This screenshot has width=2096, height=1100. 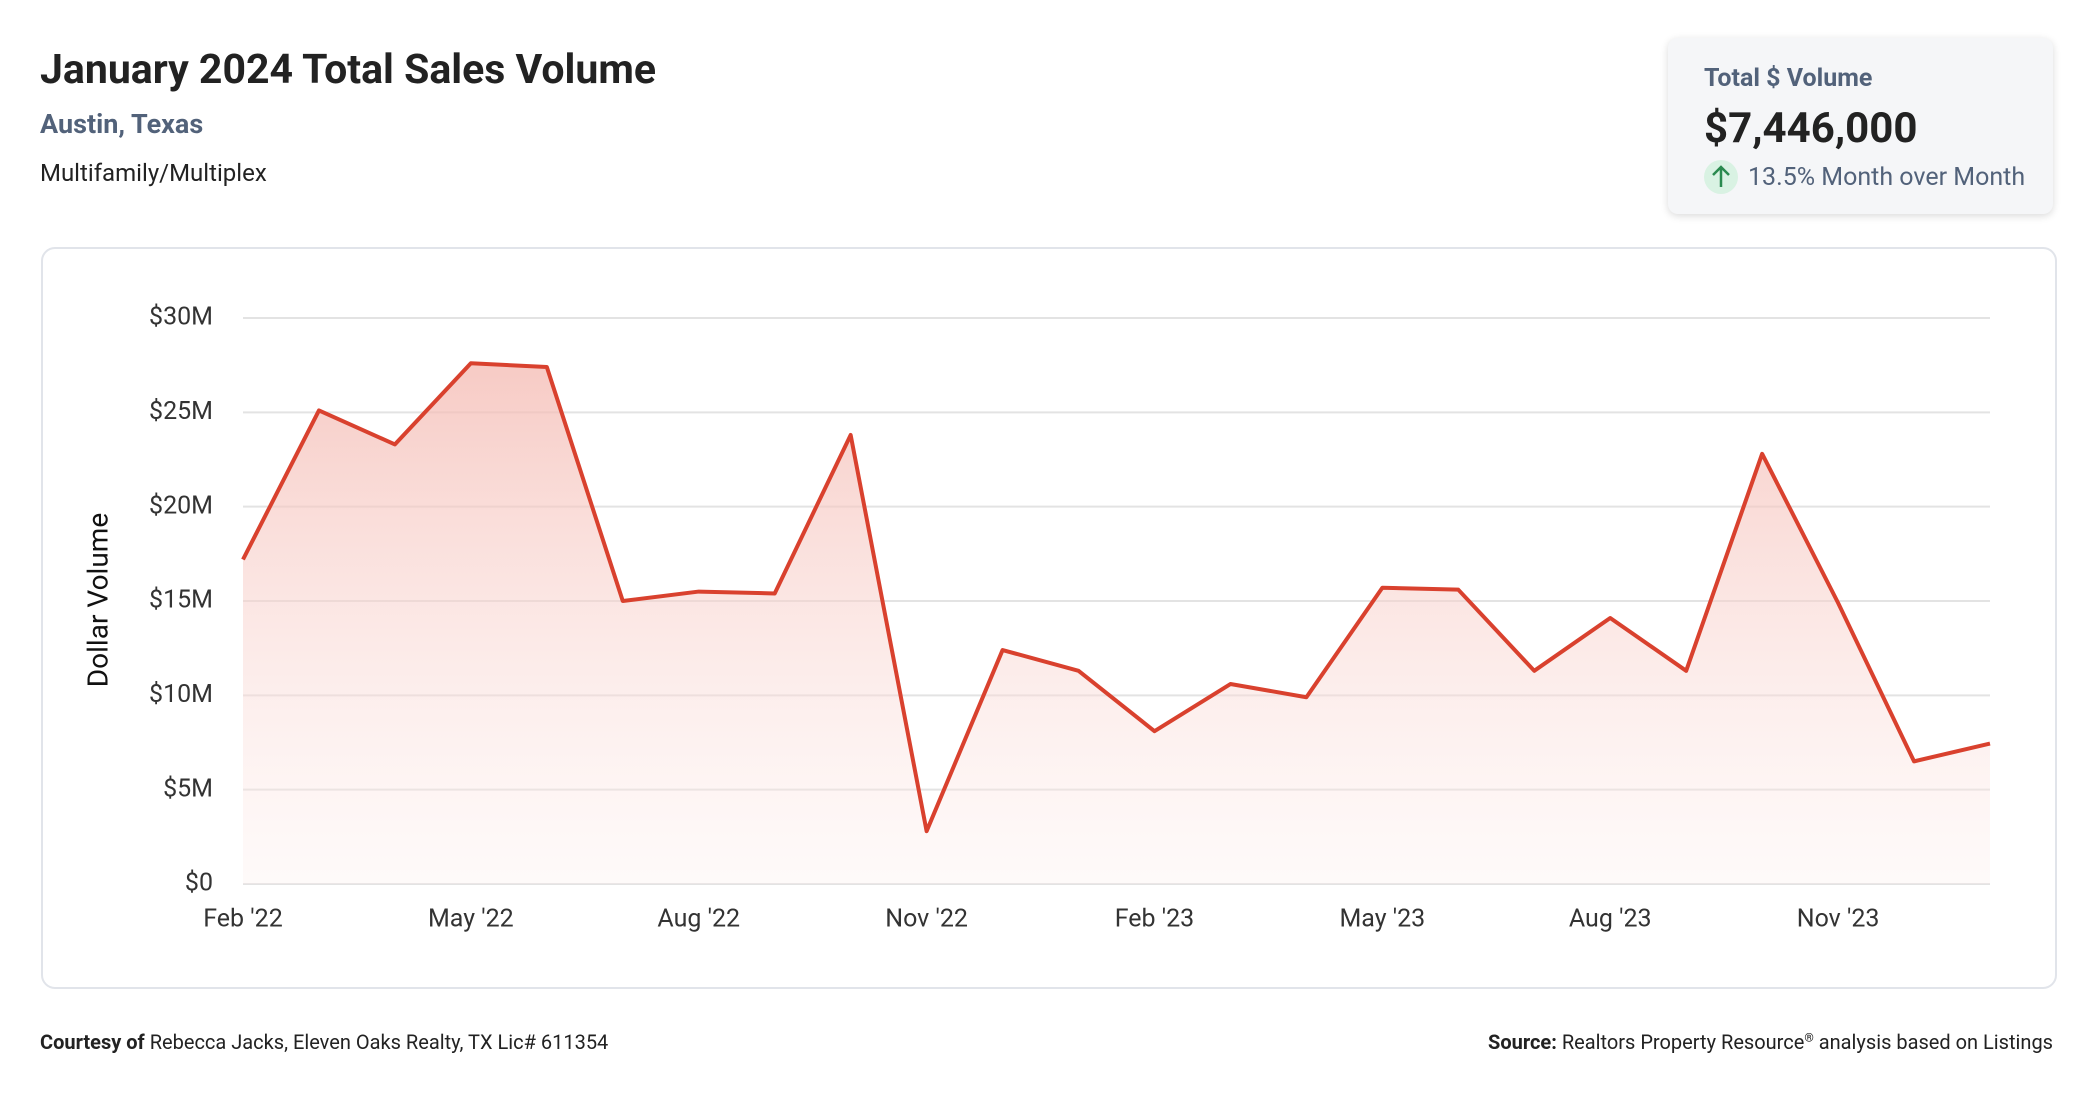 I want to click on source-name: Realtors Property Resource, so click(x=1683, y=1042).